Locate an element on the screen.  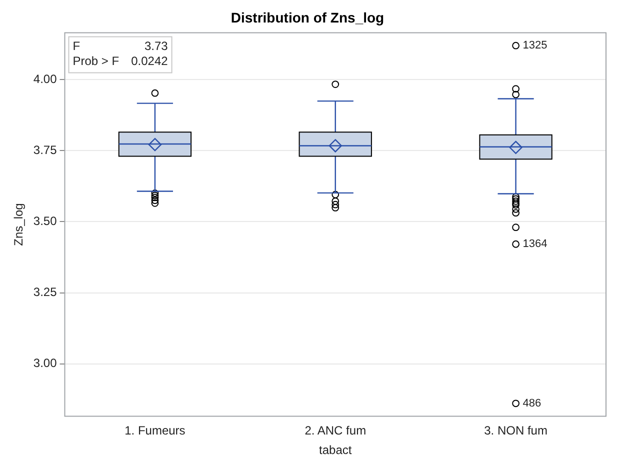
annotation: Prob > F 0.0242 is located at coordinates (120, 61).